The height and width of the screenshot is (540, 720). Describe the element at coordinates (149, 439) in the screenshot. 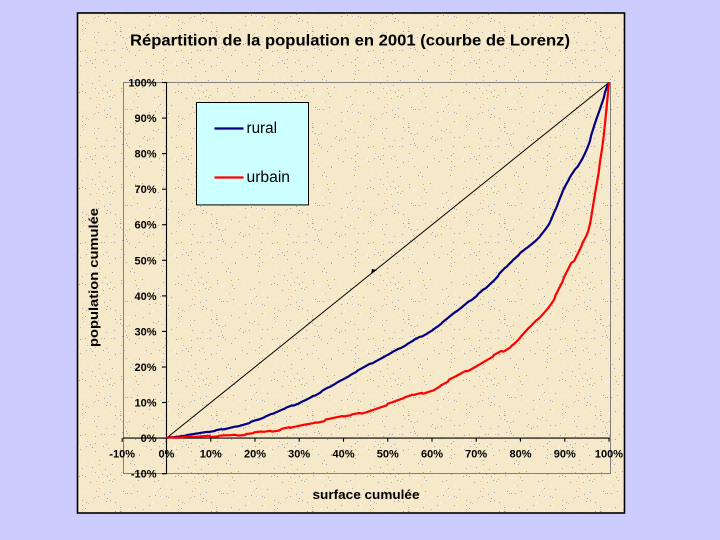

I see `svg-text: 0%` at that location.